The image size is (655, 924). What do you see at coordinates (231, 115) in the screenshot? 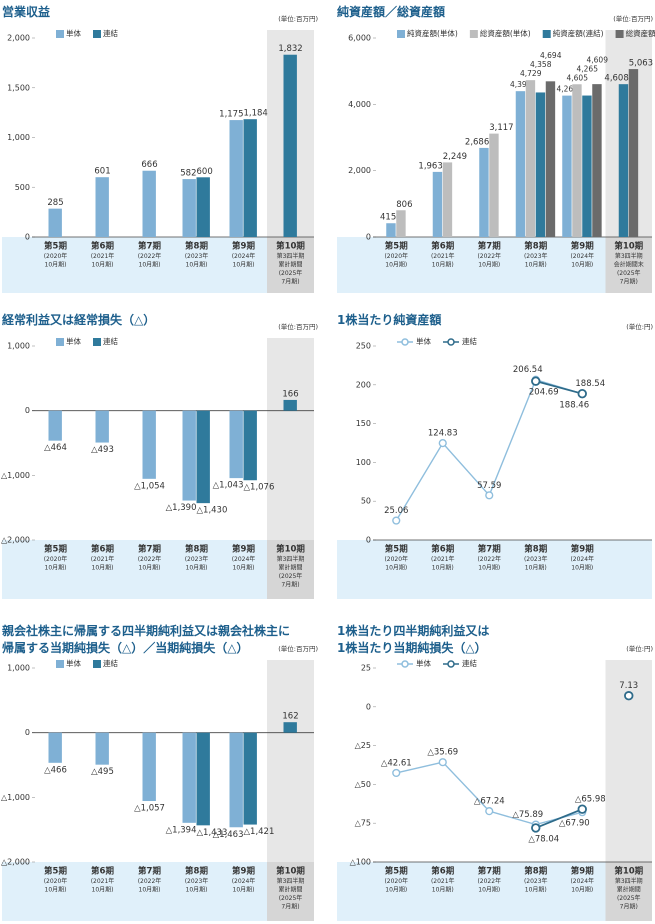
I see `value-label: 1,175` at bounding box center [231, 115].